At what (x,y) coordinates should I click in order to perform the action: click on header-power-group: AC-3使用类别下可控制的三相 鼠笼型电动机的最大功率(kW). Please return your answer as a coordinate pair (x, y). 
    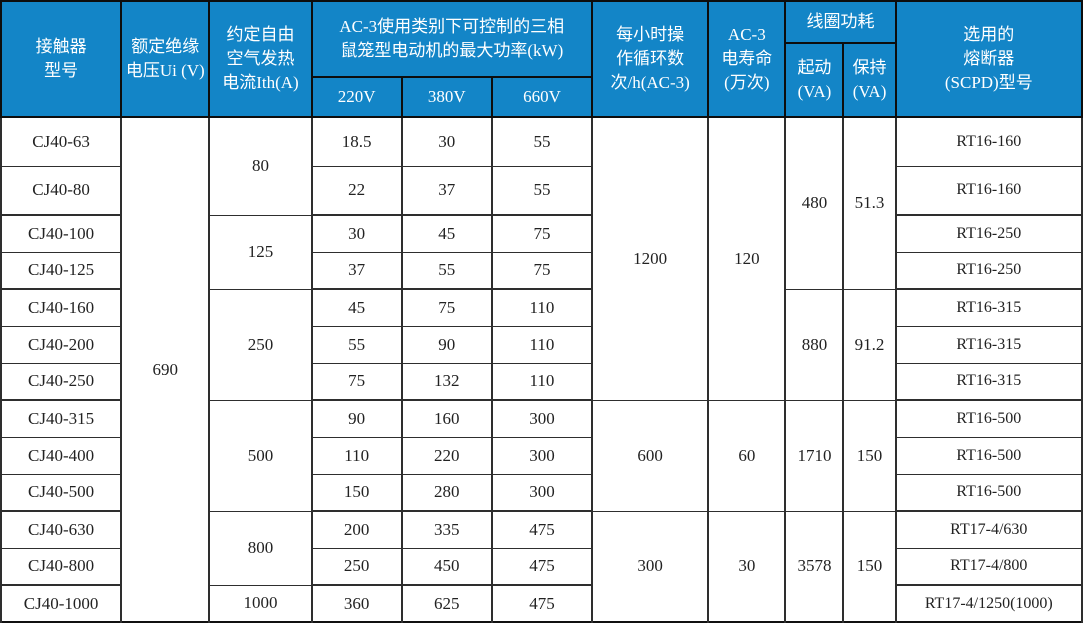
    Looking at the image, I should click on (452, 39).